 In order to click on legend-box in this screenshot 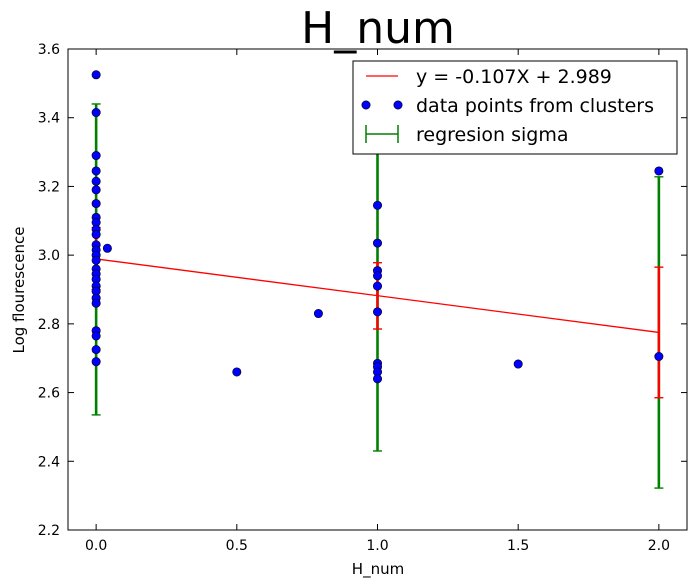, I will do `click(515, 107)`.